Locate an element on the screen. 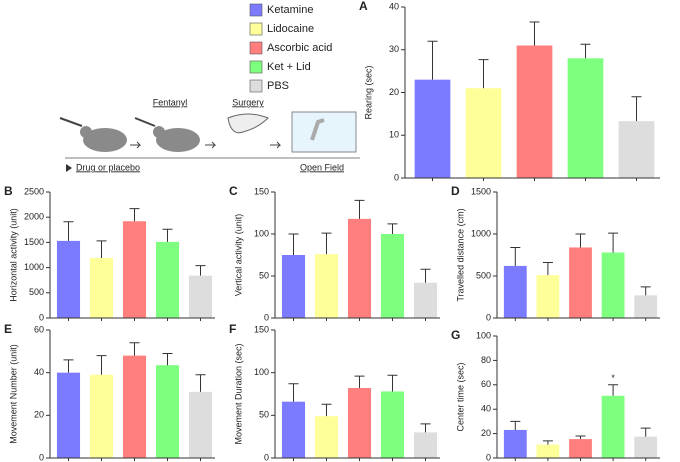 The width and height of the screenshot is (680, 462). y-tick-label: 1000 is located at coordinates (481, 233).